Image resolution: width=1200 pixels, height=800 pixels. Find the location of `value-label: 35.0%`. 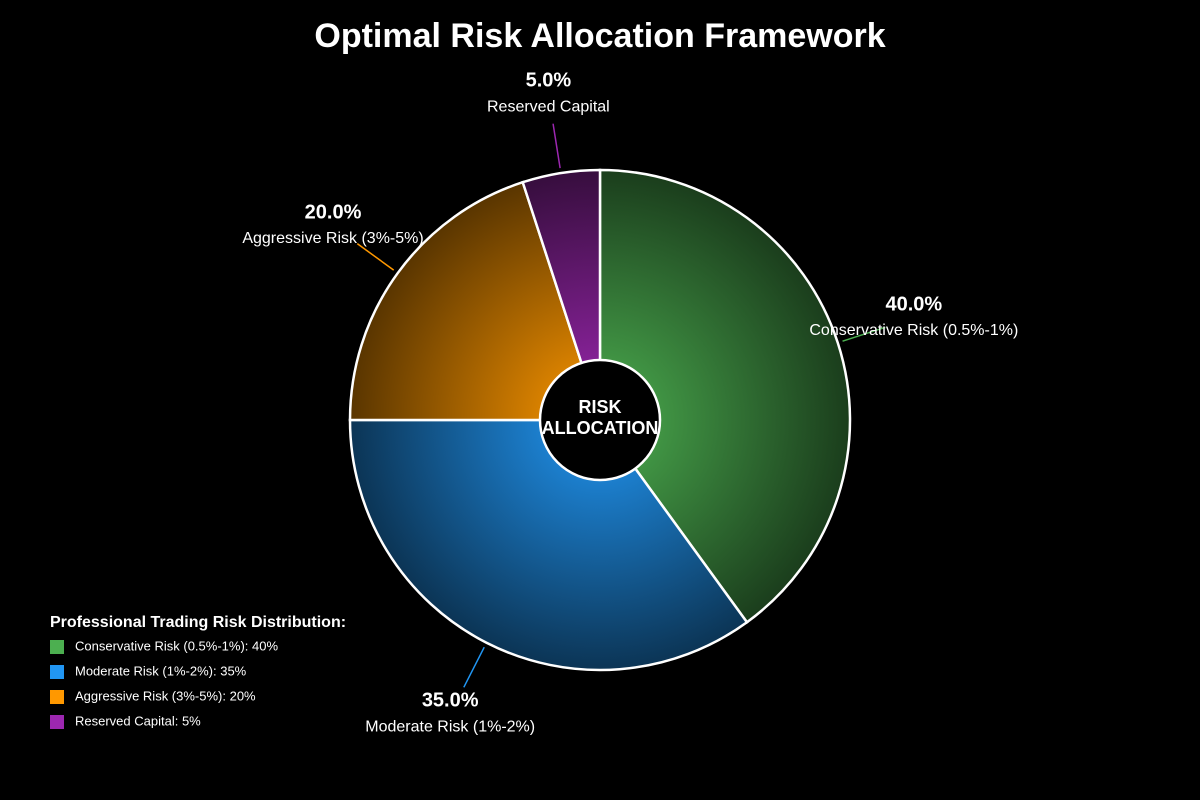

value-label: 35.0% is located at coordinates (450, 700).